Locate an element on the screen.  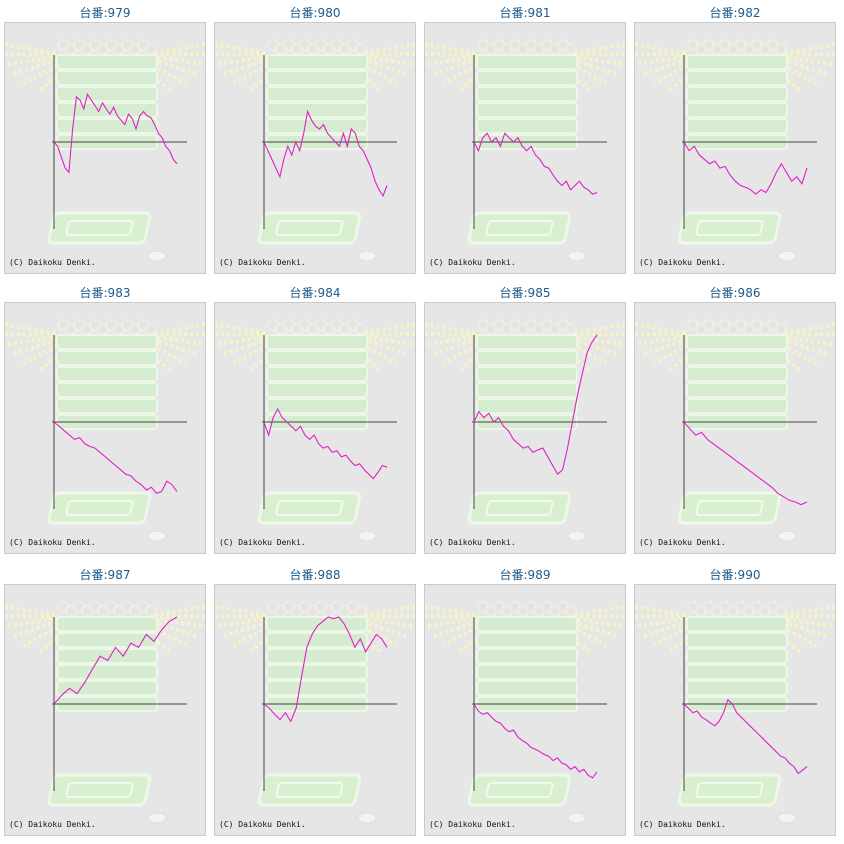
machine-number-link: 台番:985 is located at coordinates (525, 293).